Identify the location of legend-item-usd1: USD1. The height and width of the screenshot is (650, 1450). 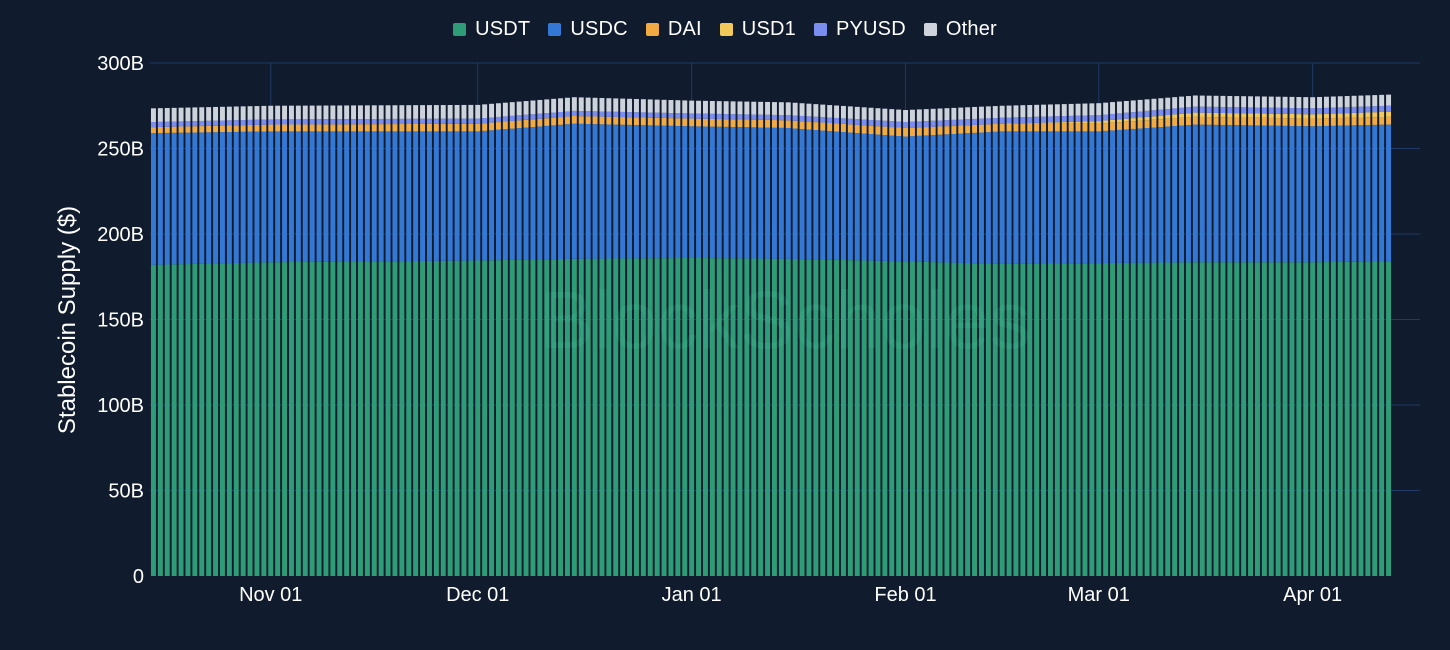
(757, 29).